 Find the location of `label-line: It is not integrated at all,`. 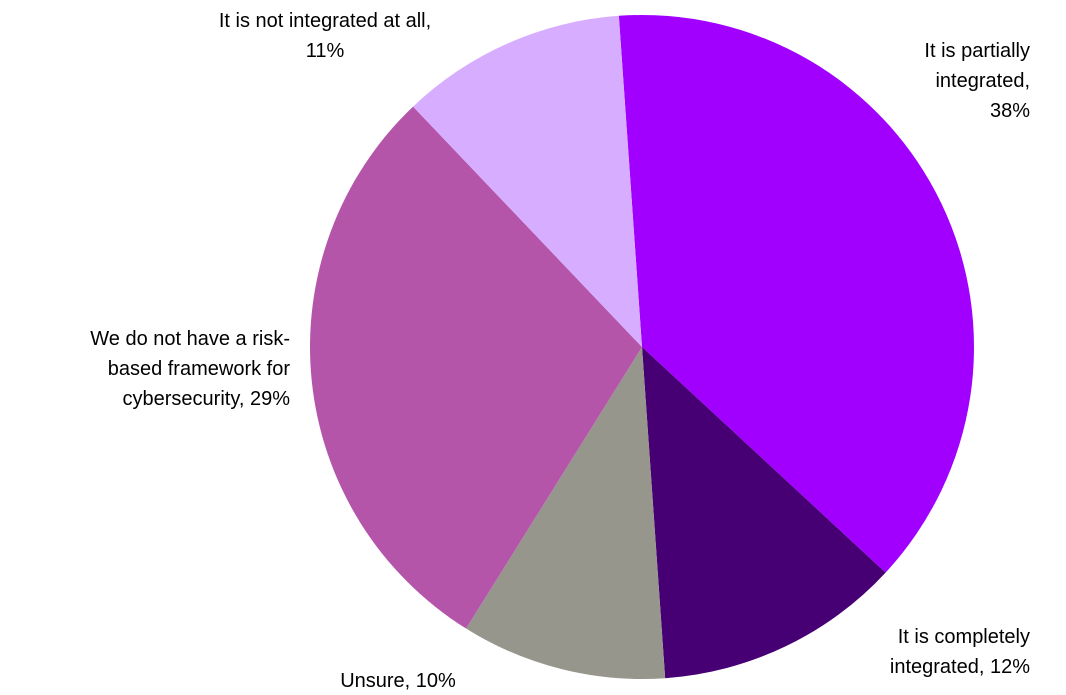

label-line: It is not integrated at all, is located at coordinates (325, 21).